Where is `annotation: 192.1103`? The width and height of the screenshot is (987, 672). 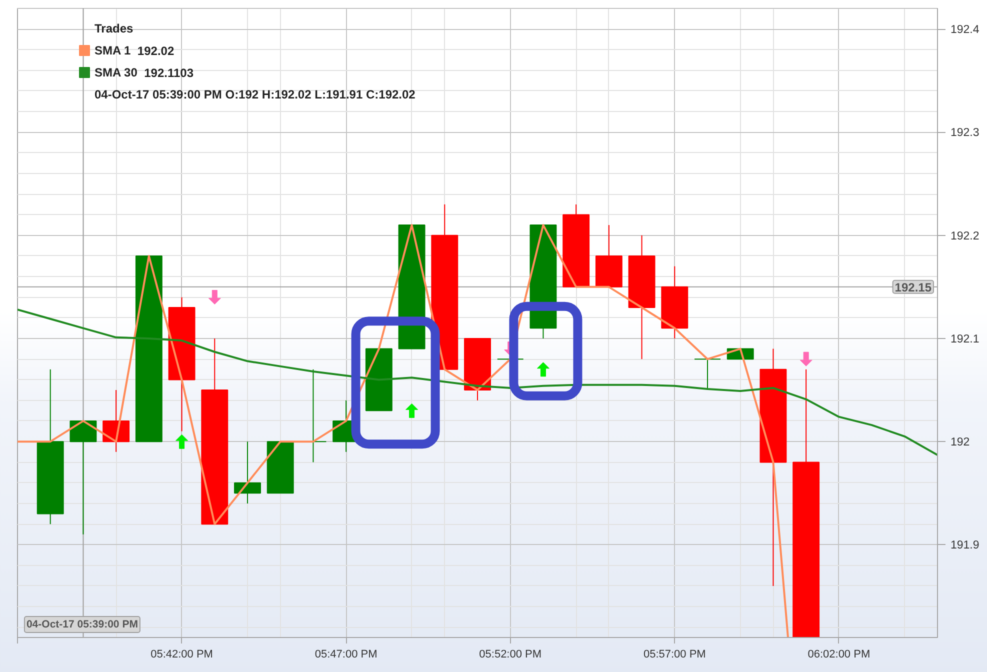 annotation: 192.1103 is located at coordinates (169, 73).